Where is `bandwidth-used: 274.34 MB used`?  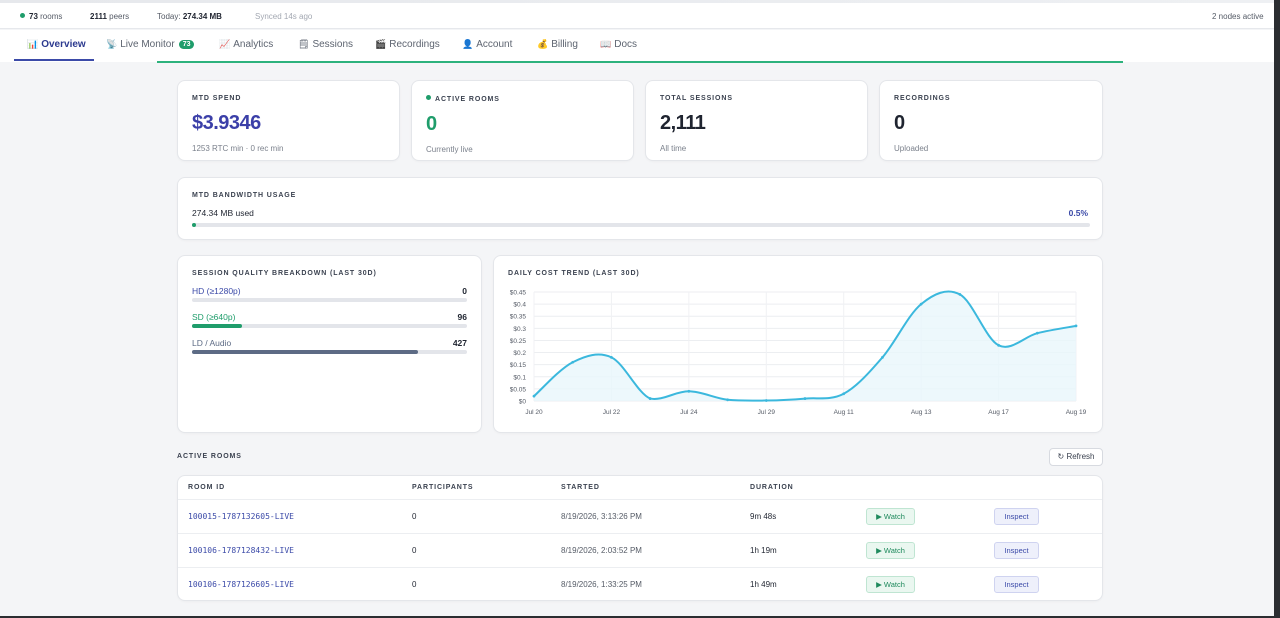 bandwidth-used: 274.34 MB used is located at coordinates (223, 213).